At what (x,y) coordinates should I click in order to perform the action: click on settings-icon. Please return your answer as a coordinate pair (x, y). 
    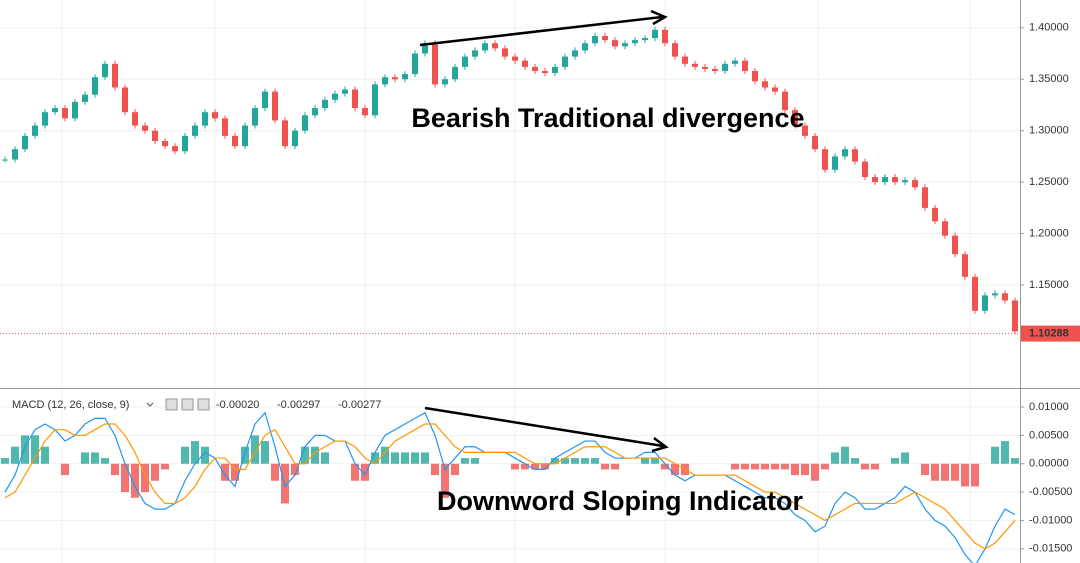
    Looking at the image, I should click on (171, 404).